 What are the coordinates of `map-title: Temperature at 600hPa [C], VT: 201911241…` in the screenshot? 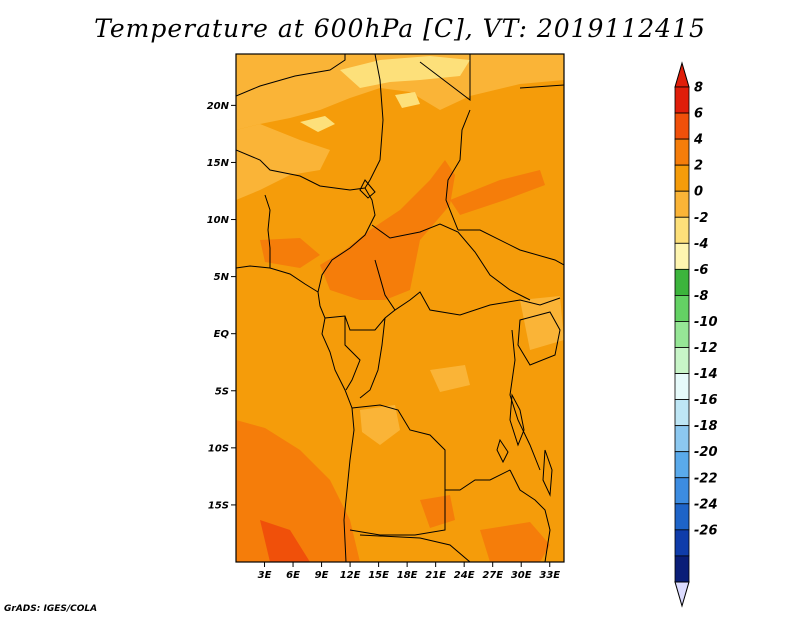 It's located at (400, 28).